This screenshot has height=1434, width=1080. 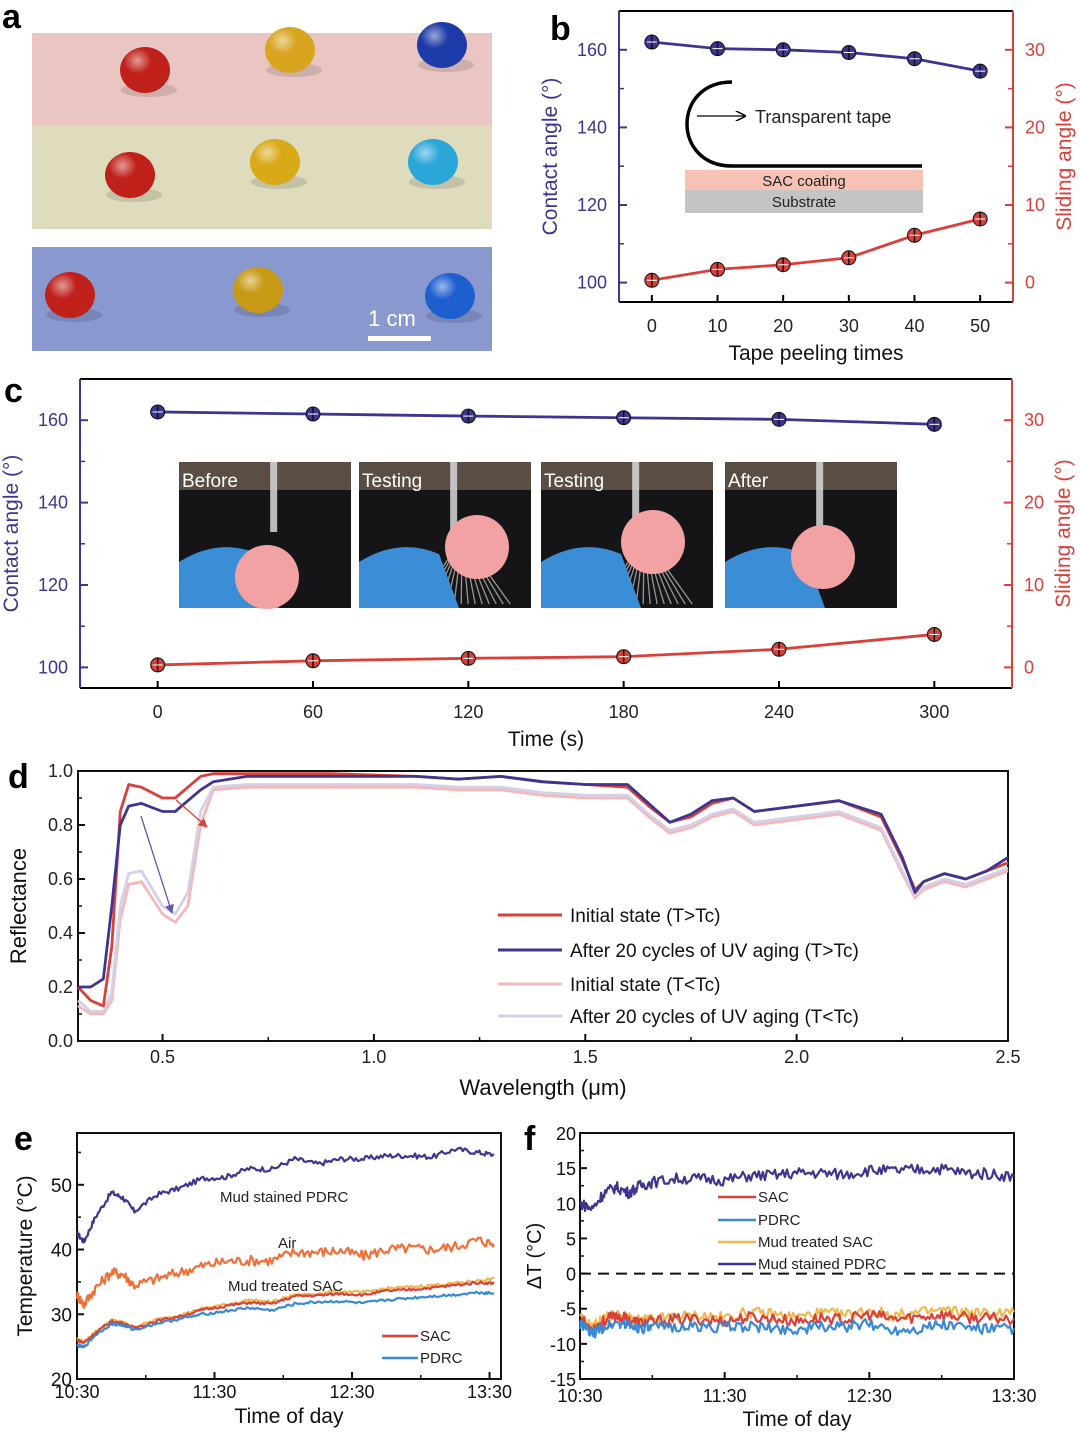 I want to click on y-tick-label: 0.4, so click(x=60, y=933).